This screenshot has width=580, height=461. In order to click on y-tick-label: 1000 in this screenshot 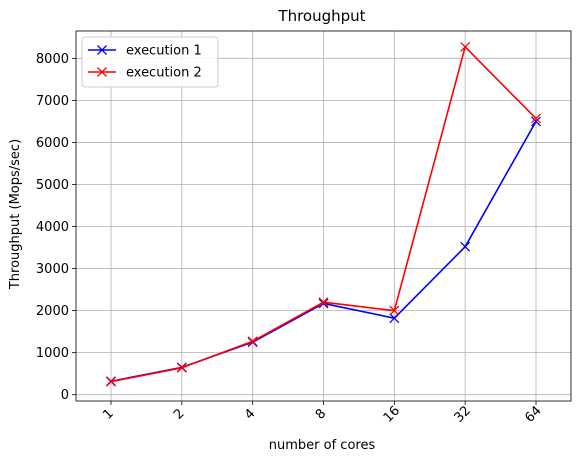, I will do `click(52, 353)`.